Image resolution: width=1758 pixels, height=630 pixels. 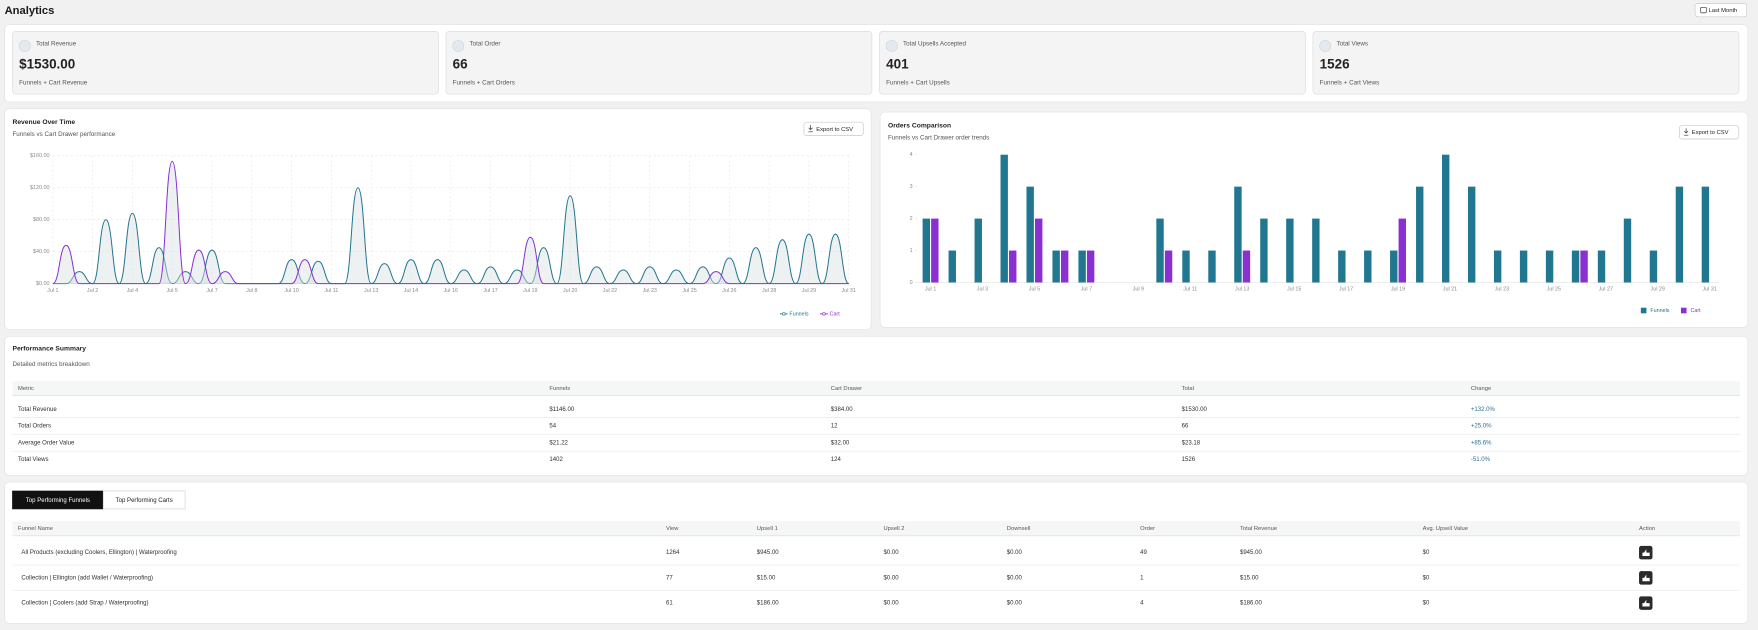 I want to click on tab, so click(x=144, y=500).